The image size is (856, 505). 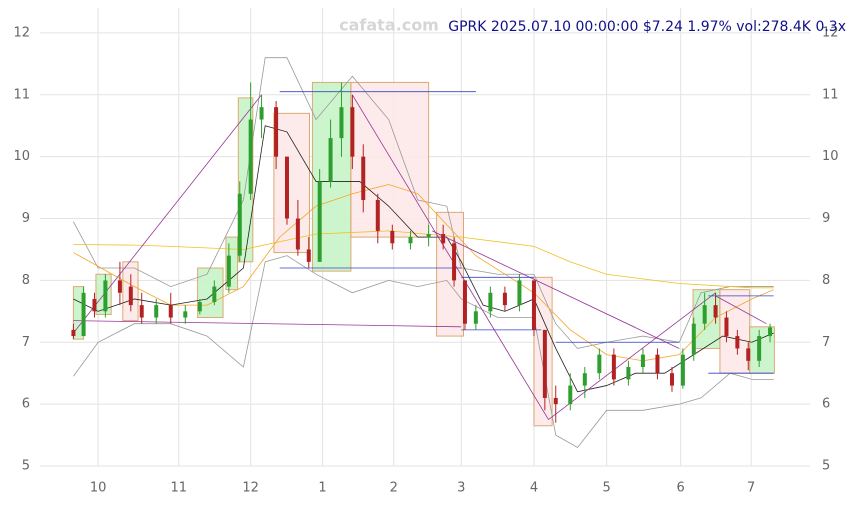 What do you see at coordinates (26, 342) in the screenshot?
I see `y-tick-label: 7` at bounding box center [26, 342].